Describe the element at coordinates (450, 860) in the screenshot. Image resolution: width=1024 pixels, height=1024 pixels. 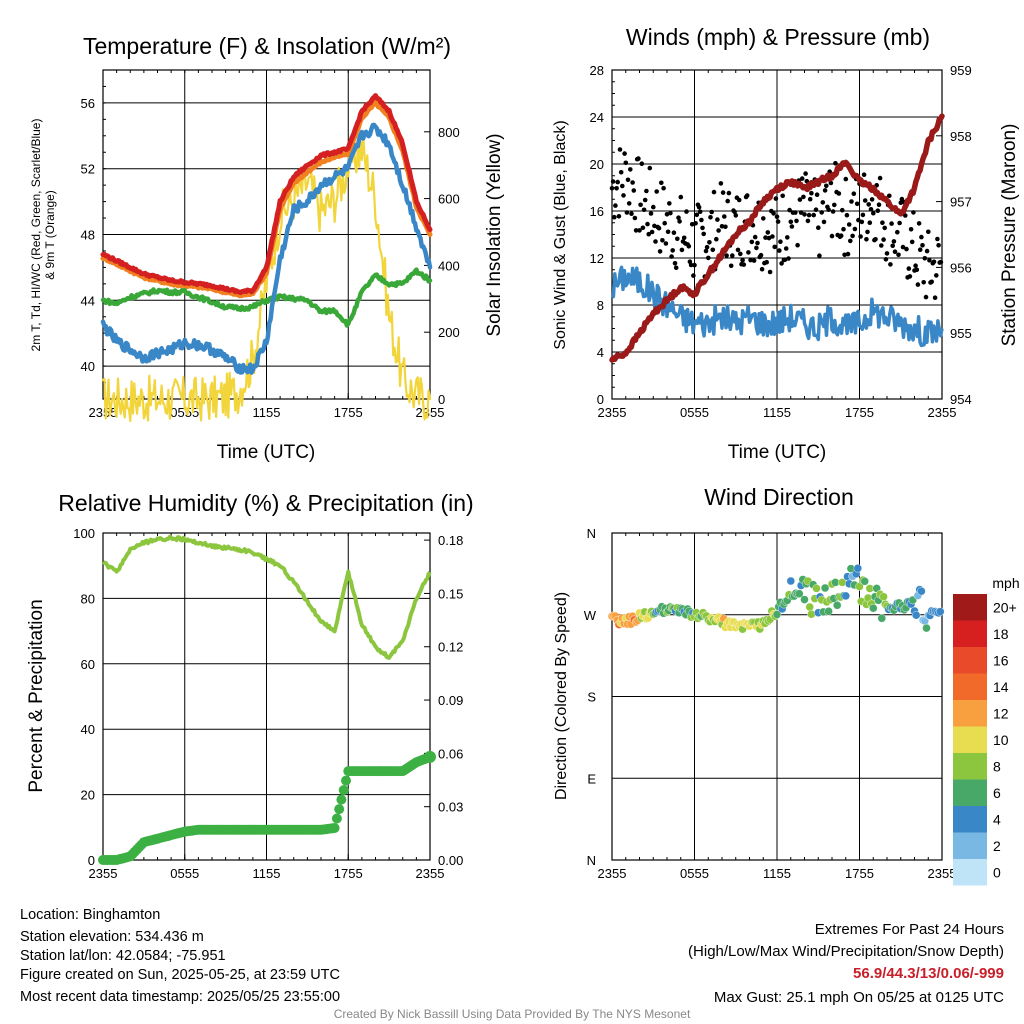
I see `y2-tick-label: 0.00` at that location.